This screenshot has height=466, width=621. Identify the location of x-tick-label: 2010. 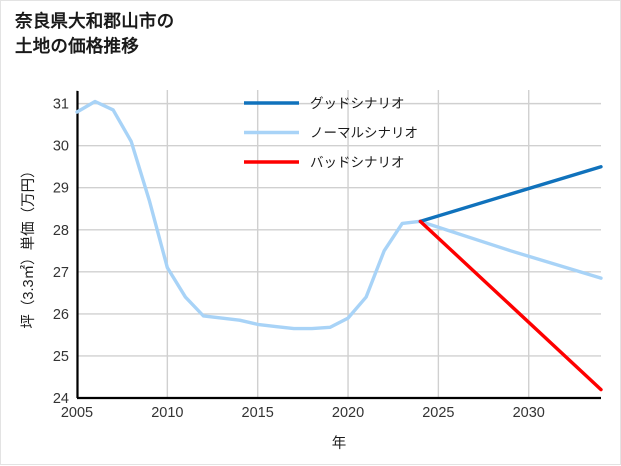
(167, 413).